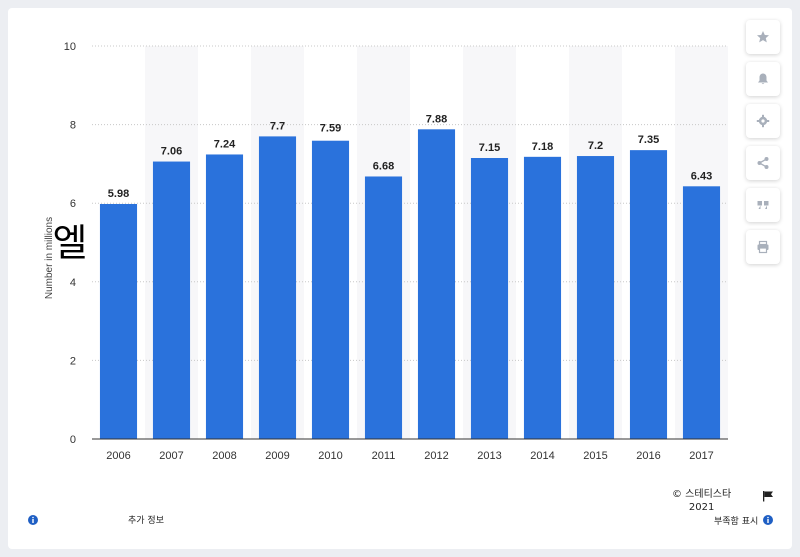  What do you see at coordinates (73, 283) in the screenshot?
I see `y-tick-label: 4` at bounding box center [73, 283].